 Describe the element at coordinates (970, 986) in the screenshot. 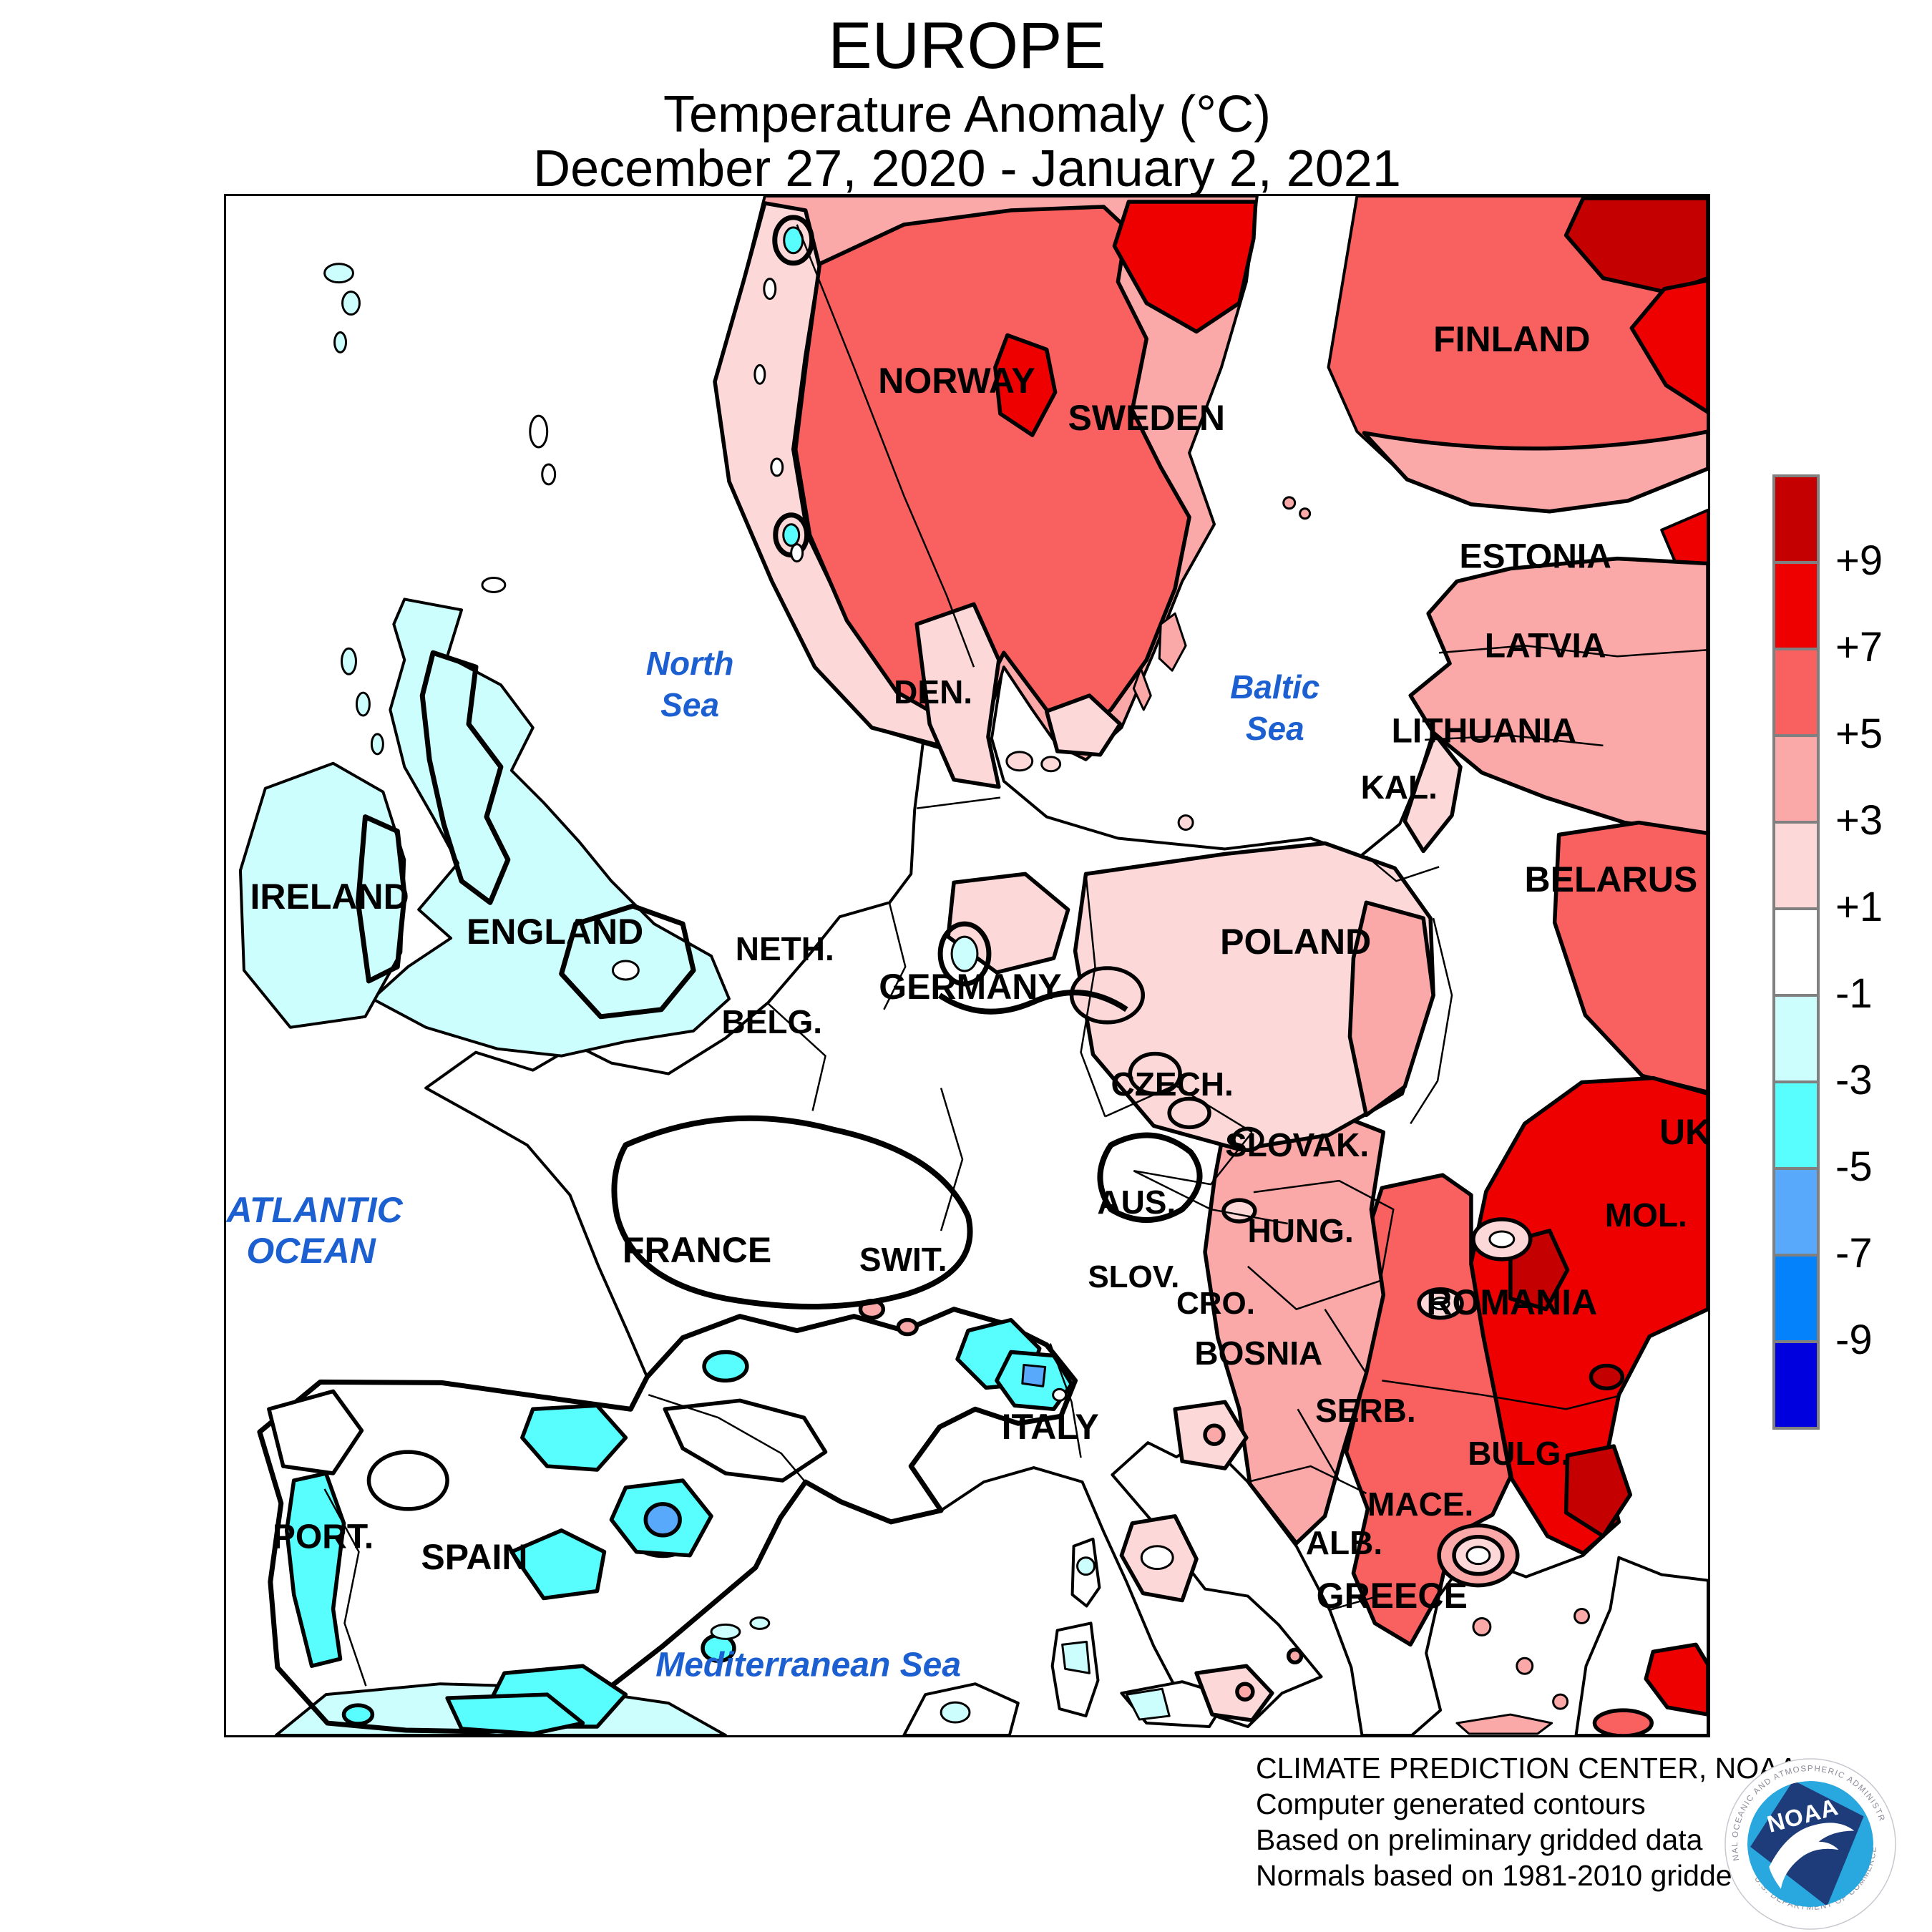

I see `map-label-germany: GERMANY` at that location.